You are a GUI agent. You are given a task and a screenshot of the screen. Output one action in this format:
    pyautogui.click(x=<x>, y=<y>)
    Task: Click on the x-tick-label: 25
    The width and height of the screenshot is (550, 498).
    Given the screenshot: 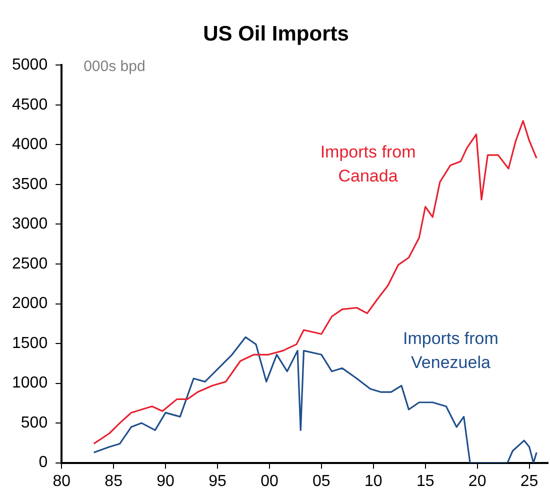 What is the action you would take?
    pyautogui.click(x=529, y=481)
    